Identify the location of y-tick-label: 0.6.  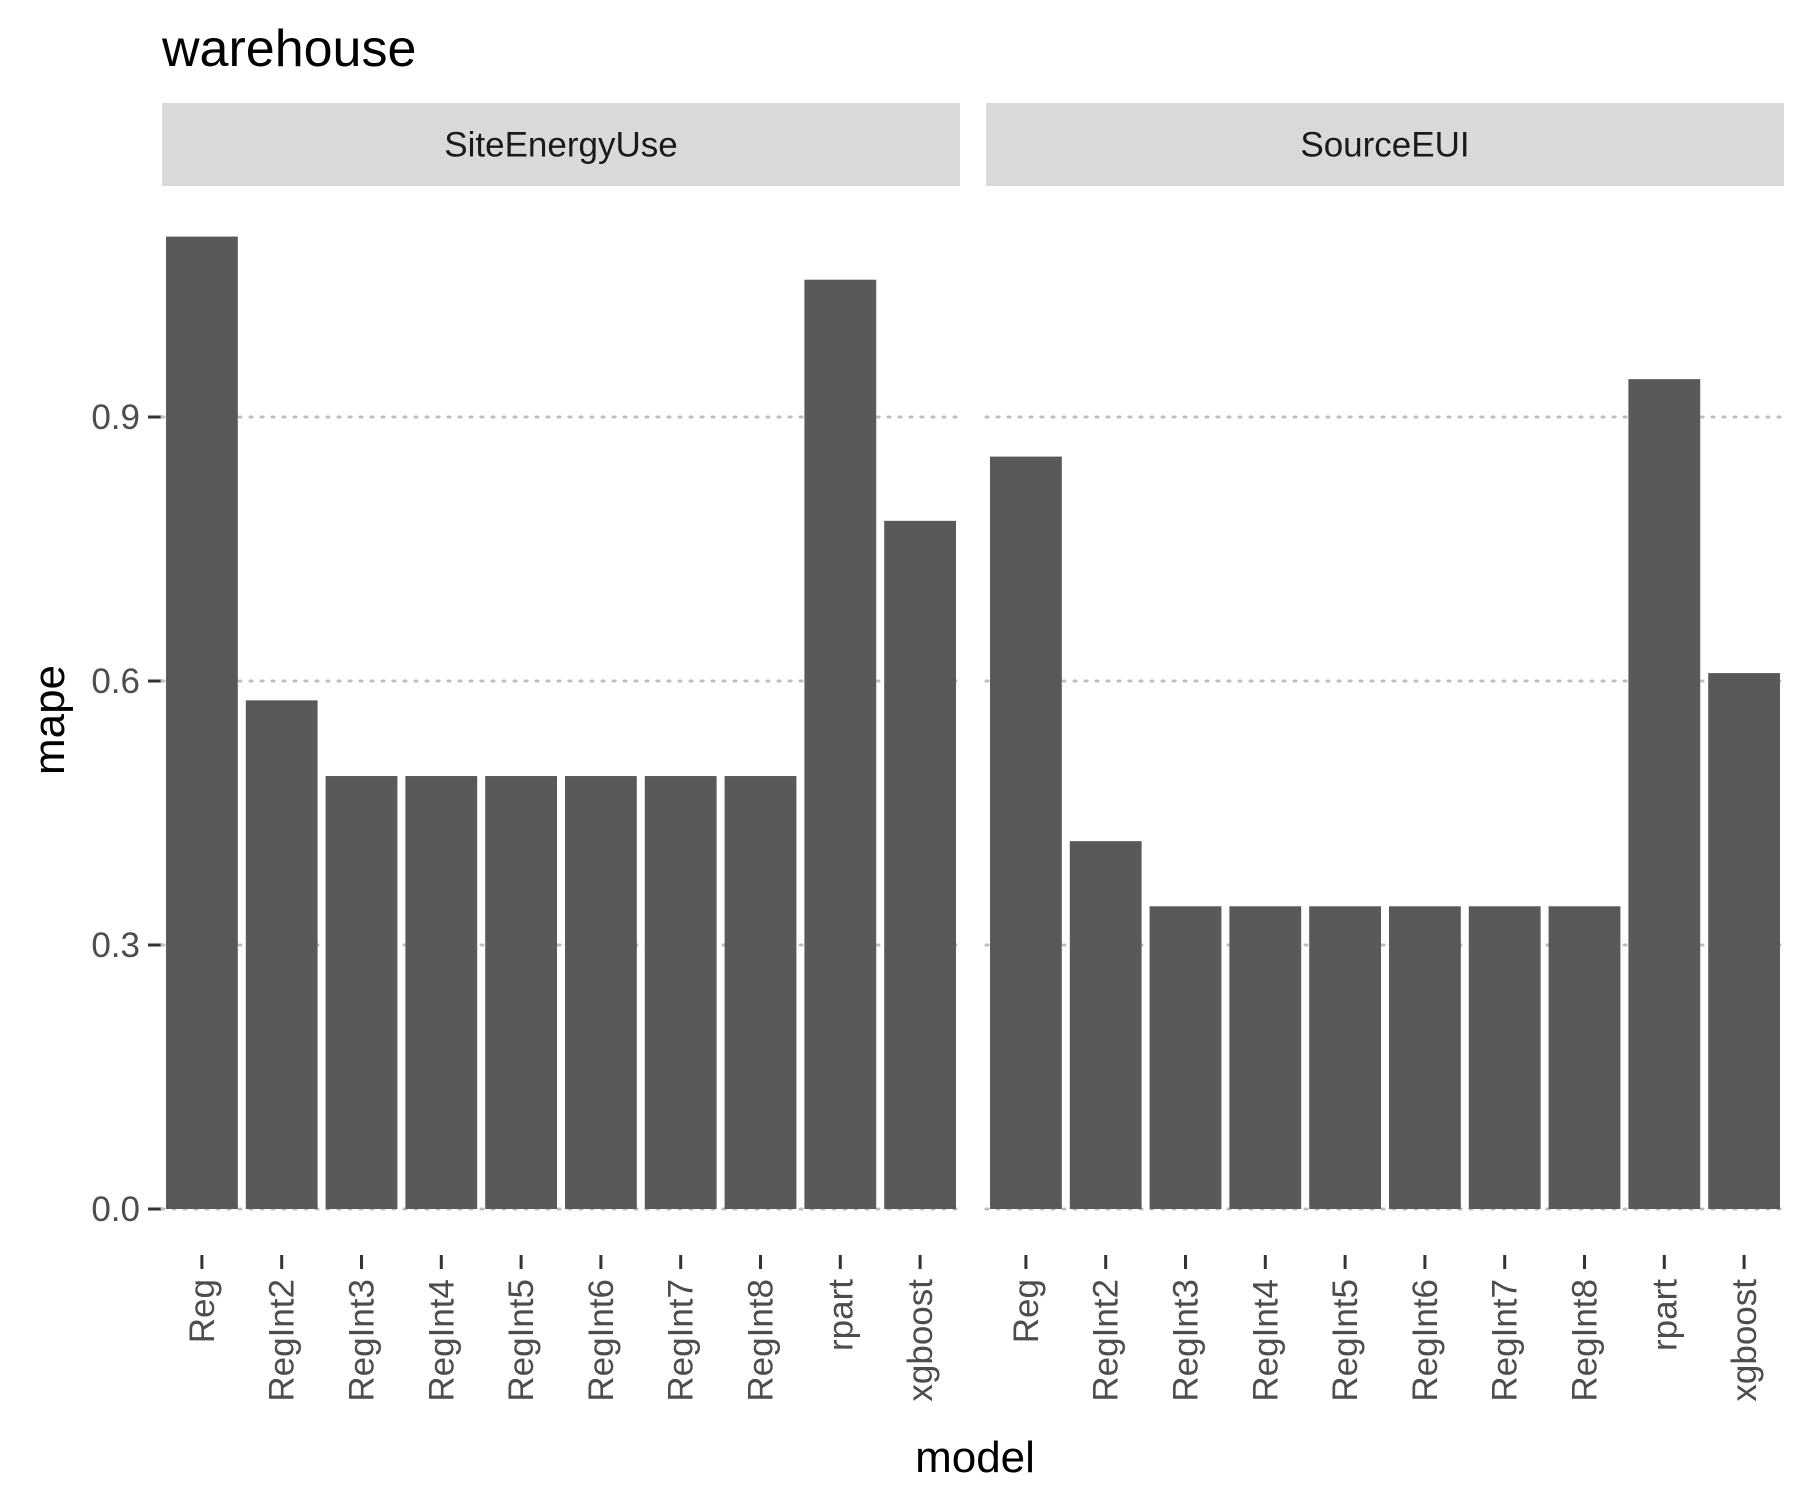
(115, 681).